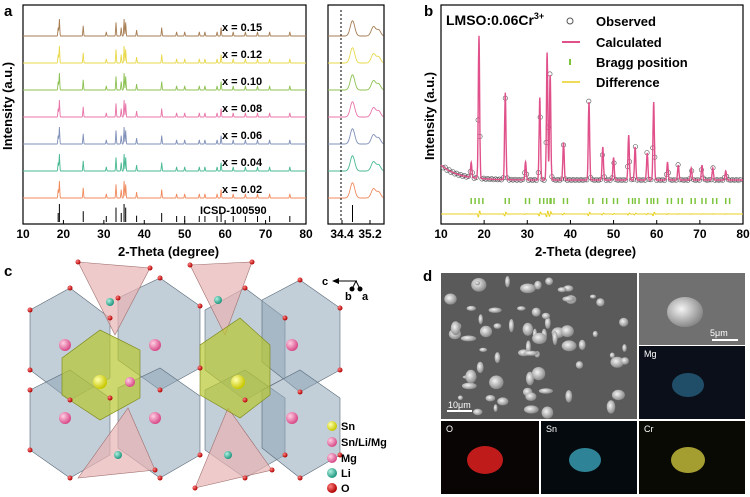 This screenshot has height=497, width=750. What do you see at coordinates (332, 488) in the screenshot?
I see `legend-o-swatch` at bounding box center [332, 488].